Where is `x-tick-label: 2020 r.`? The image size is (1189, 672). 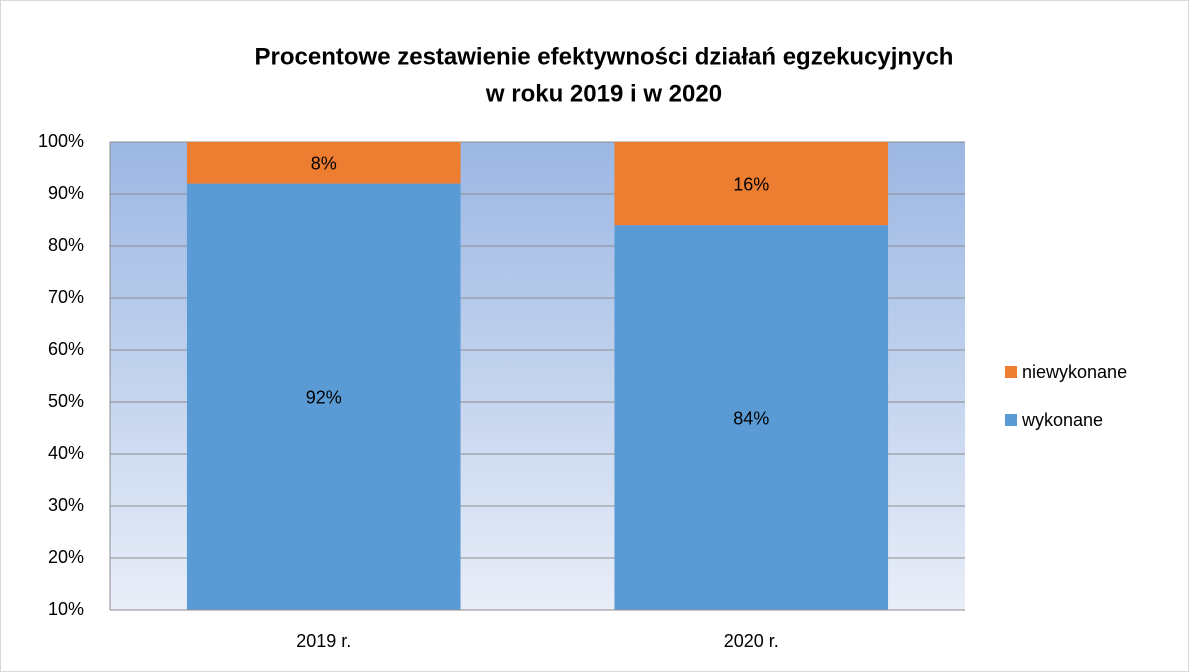 x-tick-label: 2020 r. is located at coordinates (751, 641).